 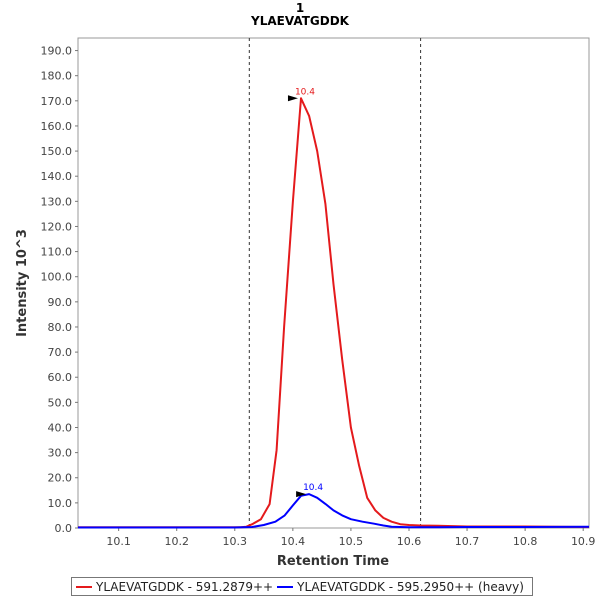 I want to click on x-tick-label: 10.2, so click(x=176, y=541).